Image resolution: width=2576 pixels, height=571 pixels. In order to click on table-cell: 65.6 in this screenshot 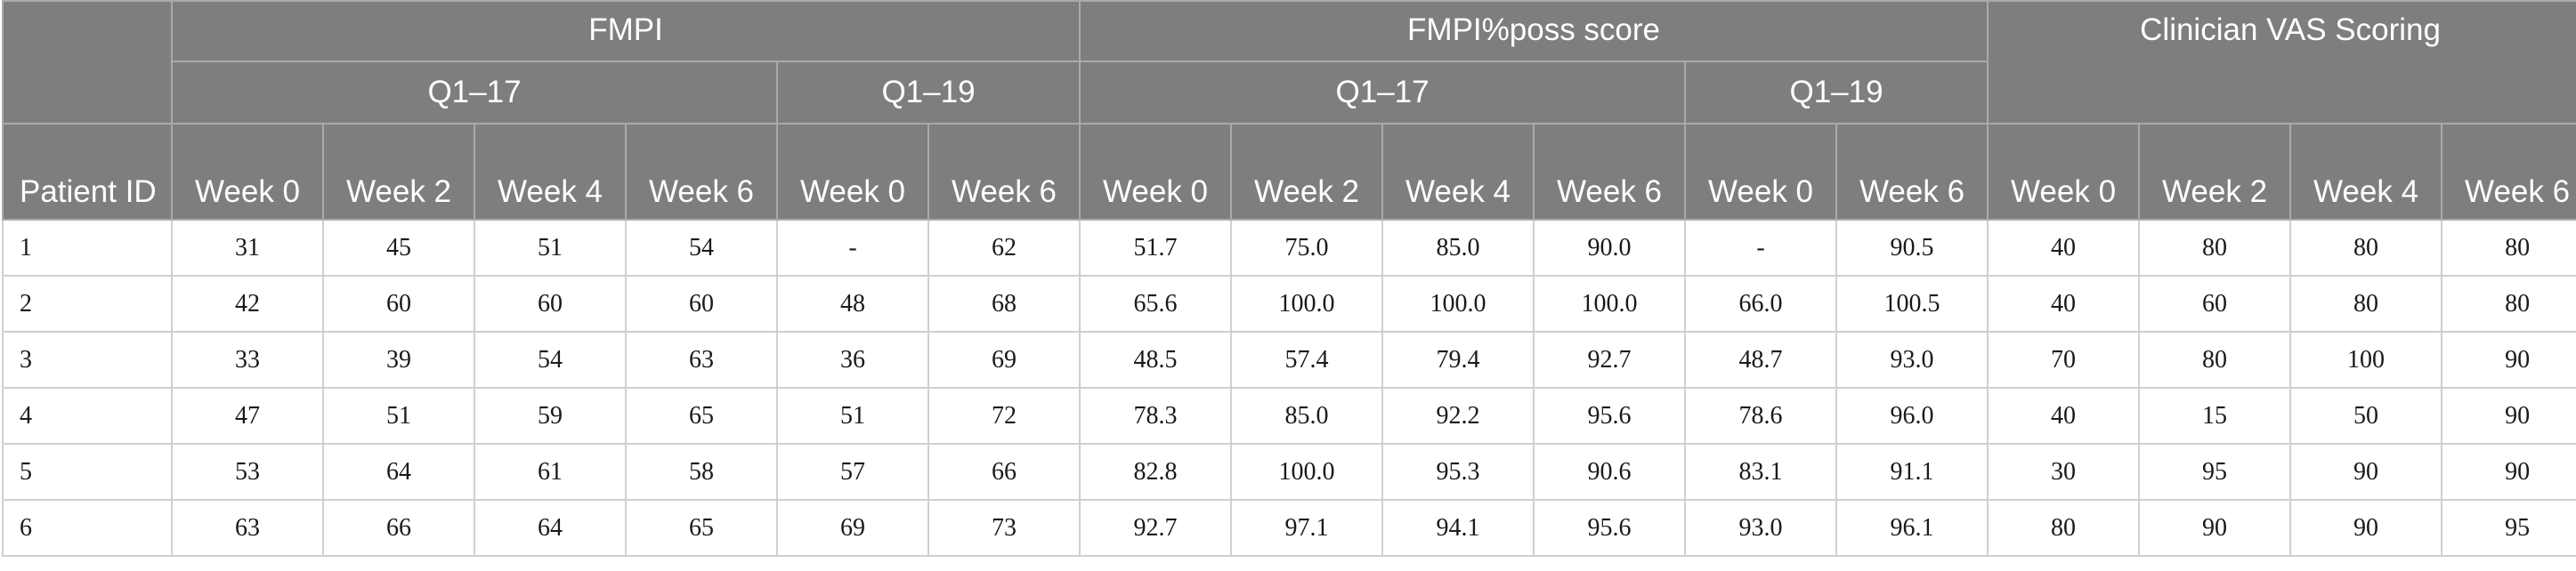, I will do `click(1156, 304)`.